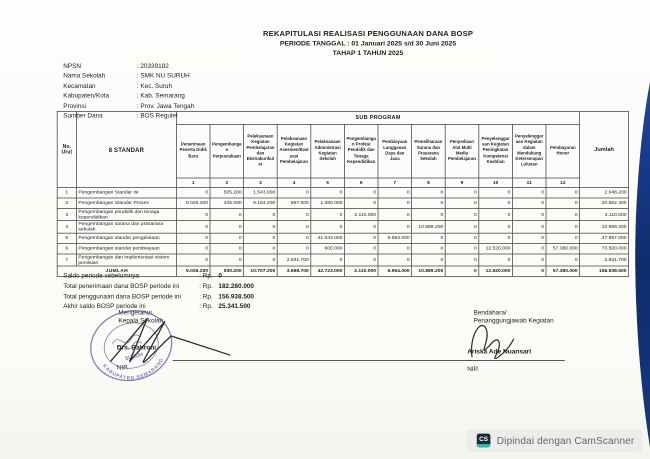 The width and height of the screenshot is (650, 459). Describe the element at coordinates (361, 214) in the screenshot. I see `value-cell: 2.110.000` at that location.